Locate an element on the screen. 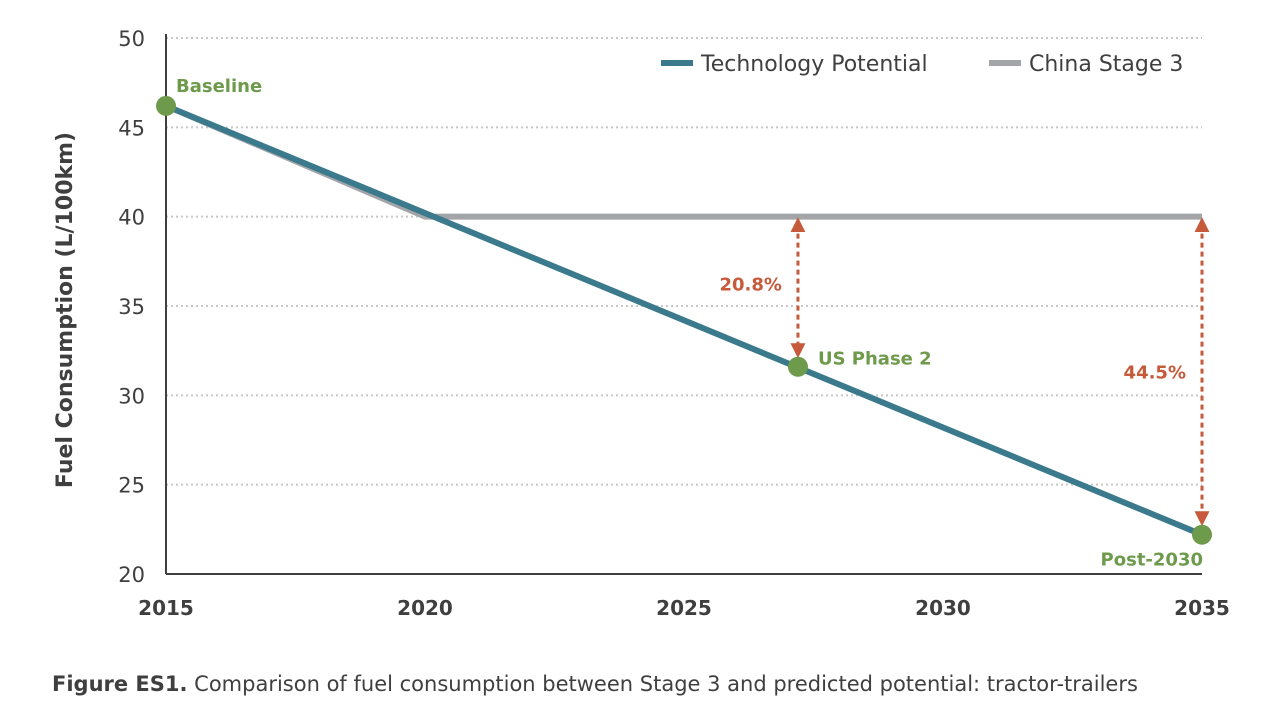 This screenshot has width=1276, height=728. y-tick-label: 25 is located at coordinates (131, 486).